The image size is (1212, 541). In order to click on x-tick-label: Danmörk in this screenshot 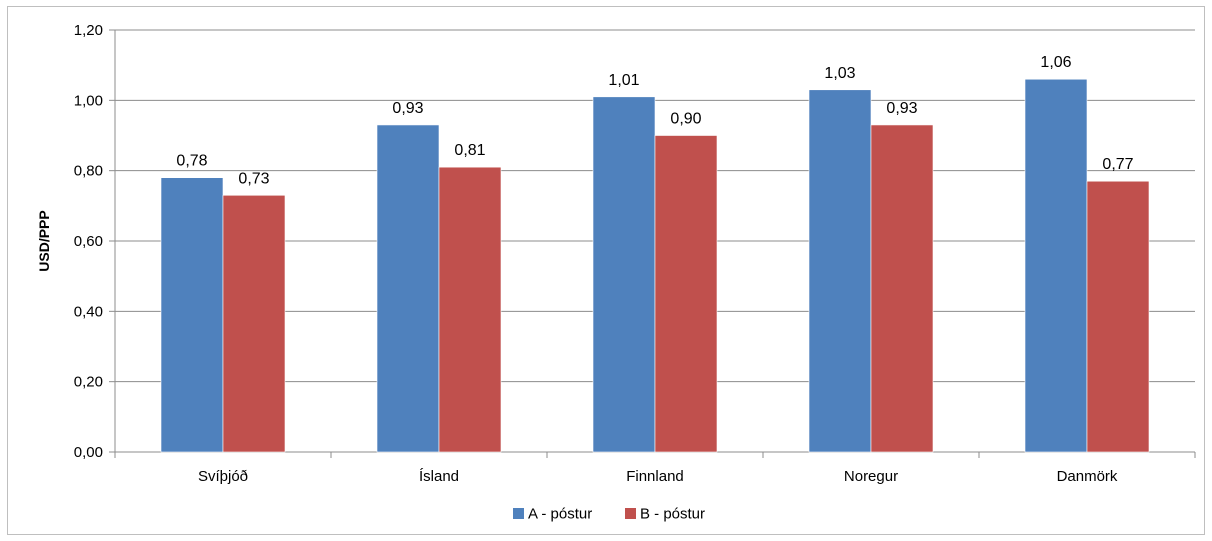, I will do `click(1087, 476)`.